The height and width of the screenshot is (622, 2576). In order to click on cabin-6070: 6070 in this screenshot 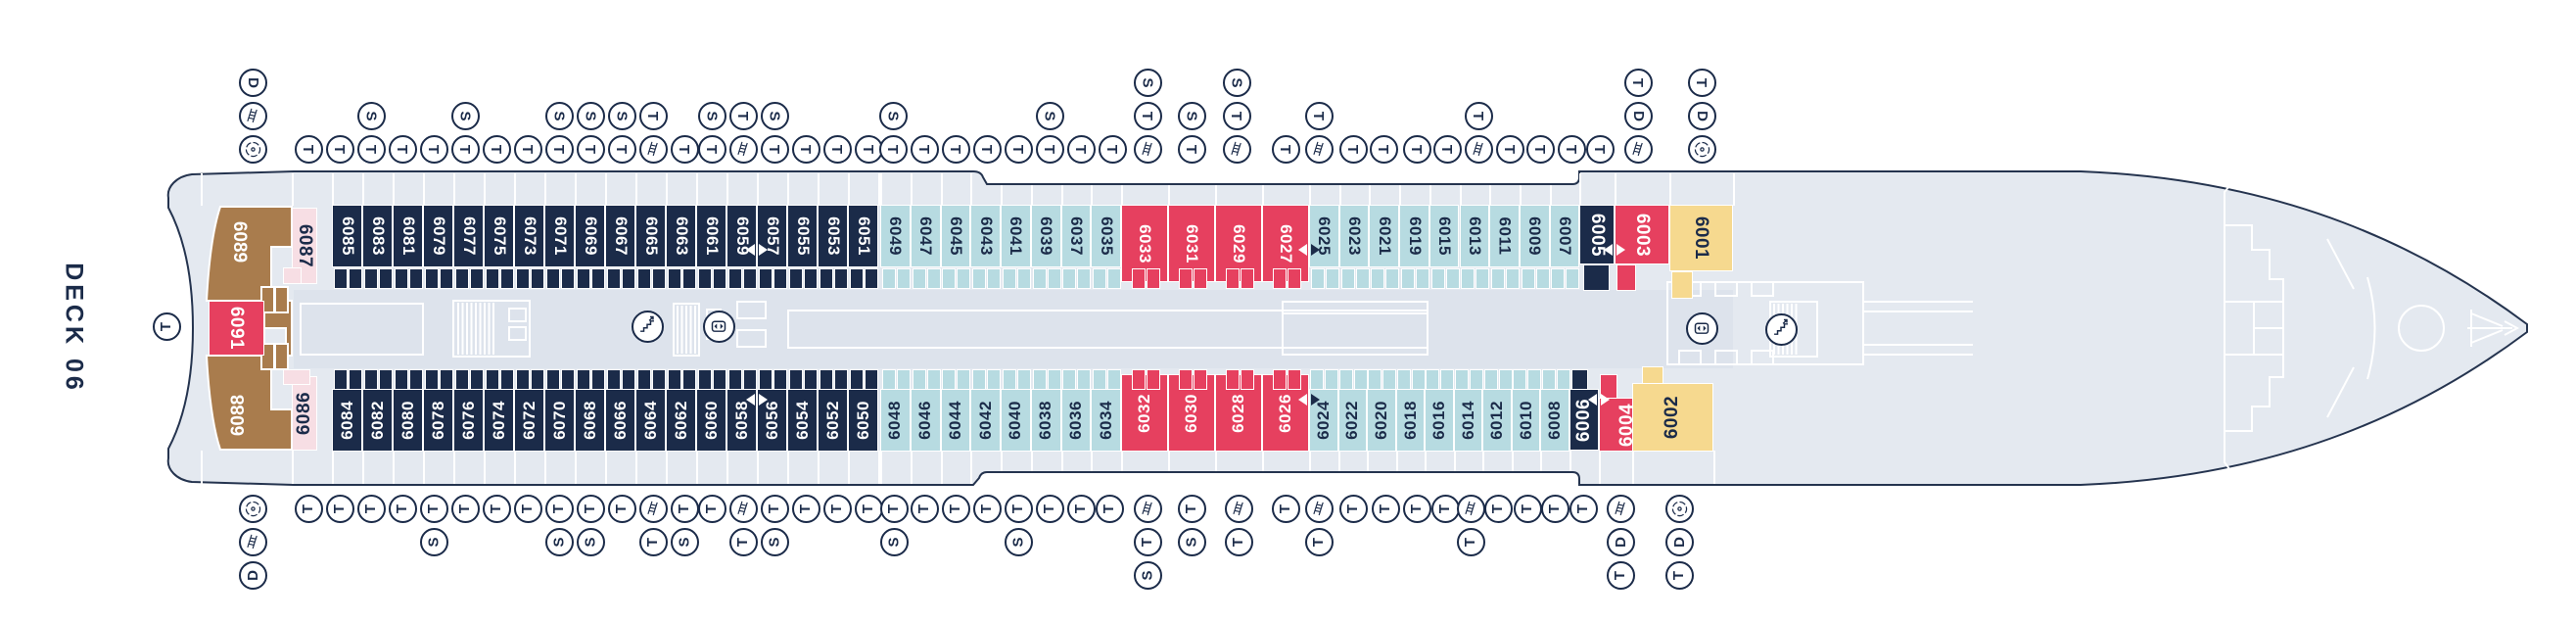, I will do `click(560, 410)`.